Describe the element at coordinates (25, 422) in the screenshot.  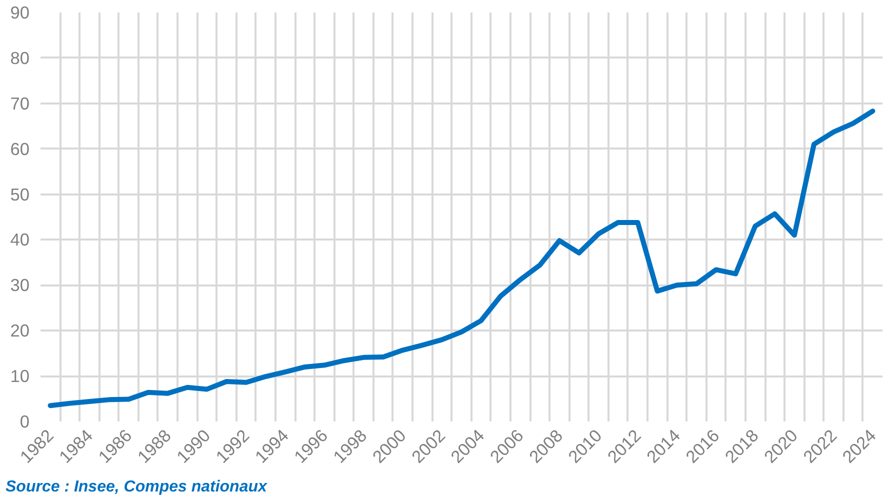
I see `y-tick-label: 0` at that location.